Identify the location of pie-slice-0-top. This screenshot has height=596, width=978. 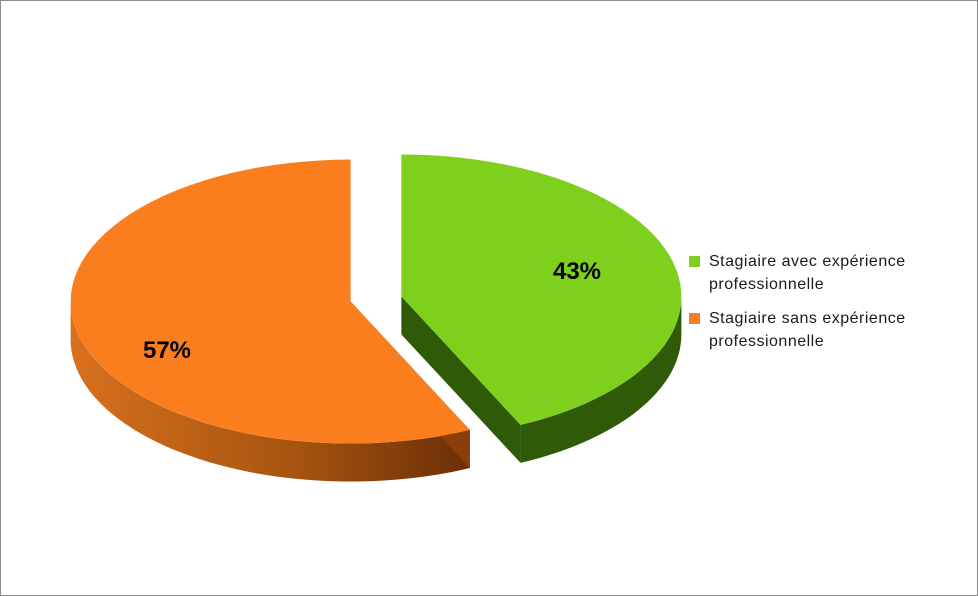
(541, 289).